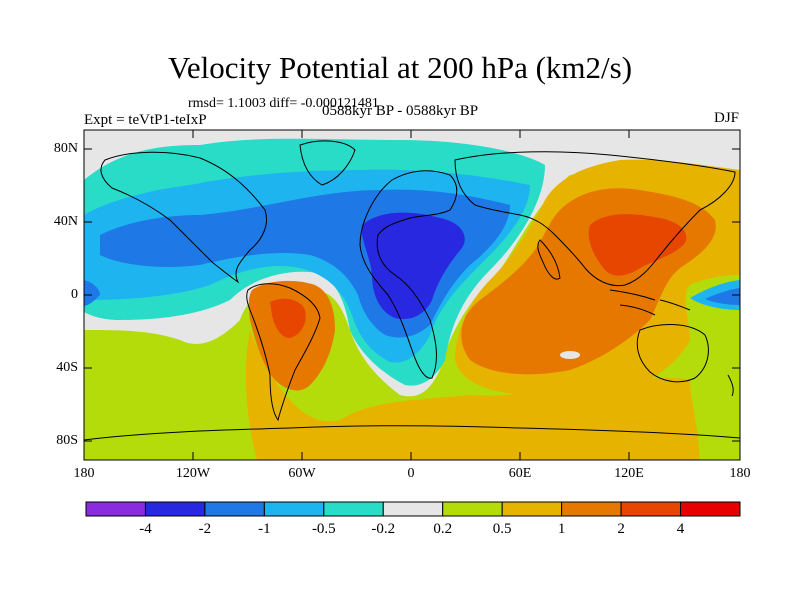 This screenshot has width=800, height=600. Describe the element at coordinates (520, 473) in the screenshot. I see `lon-label-60e: 60E` at that location.